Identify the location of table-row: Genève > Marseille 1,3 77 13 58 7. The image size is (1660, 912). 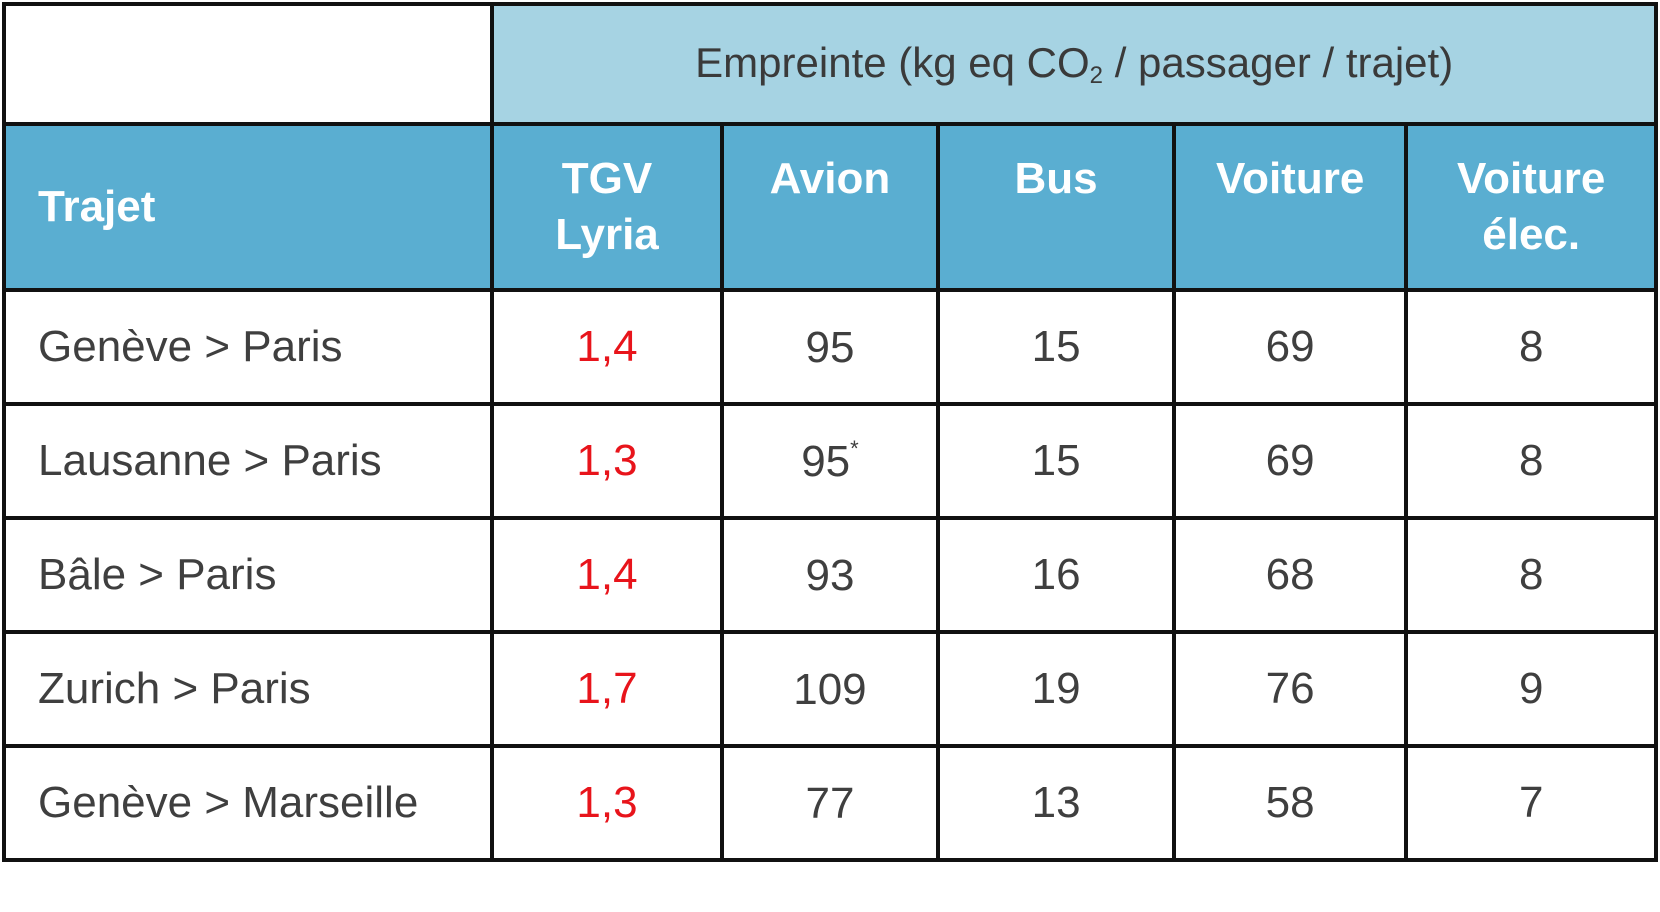
(829, 803).